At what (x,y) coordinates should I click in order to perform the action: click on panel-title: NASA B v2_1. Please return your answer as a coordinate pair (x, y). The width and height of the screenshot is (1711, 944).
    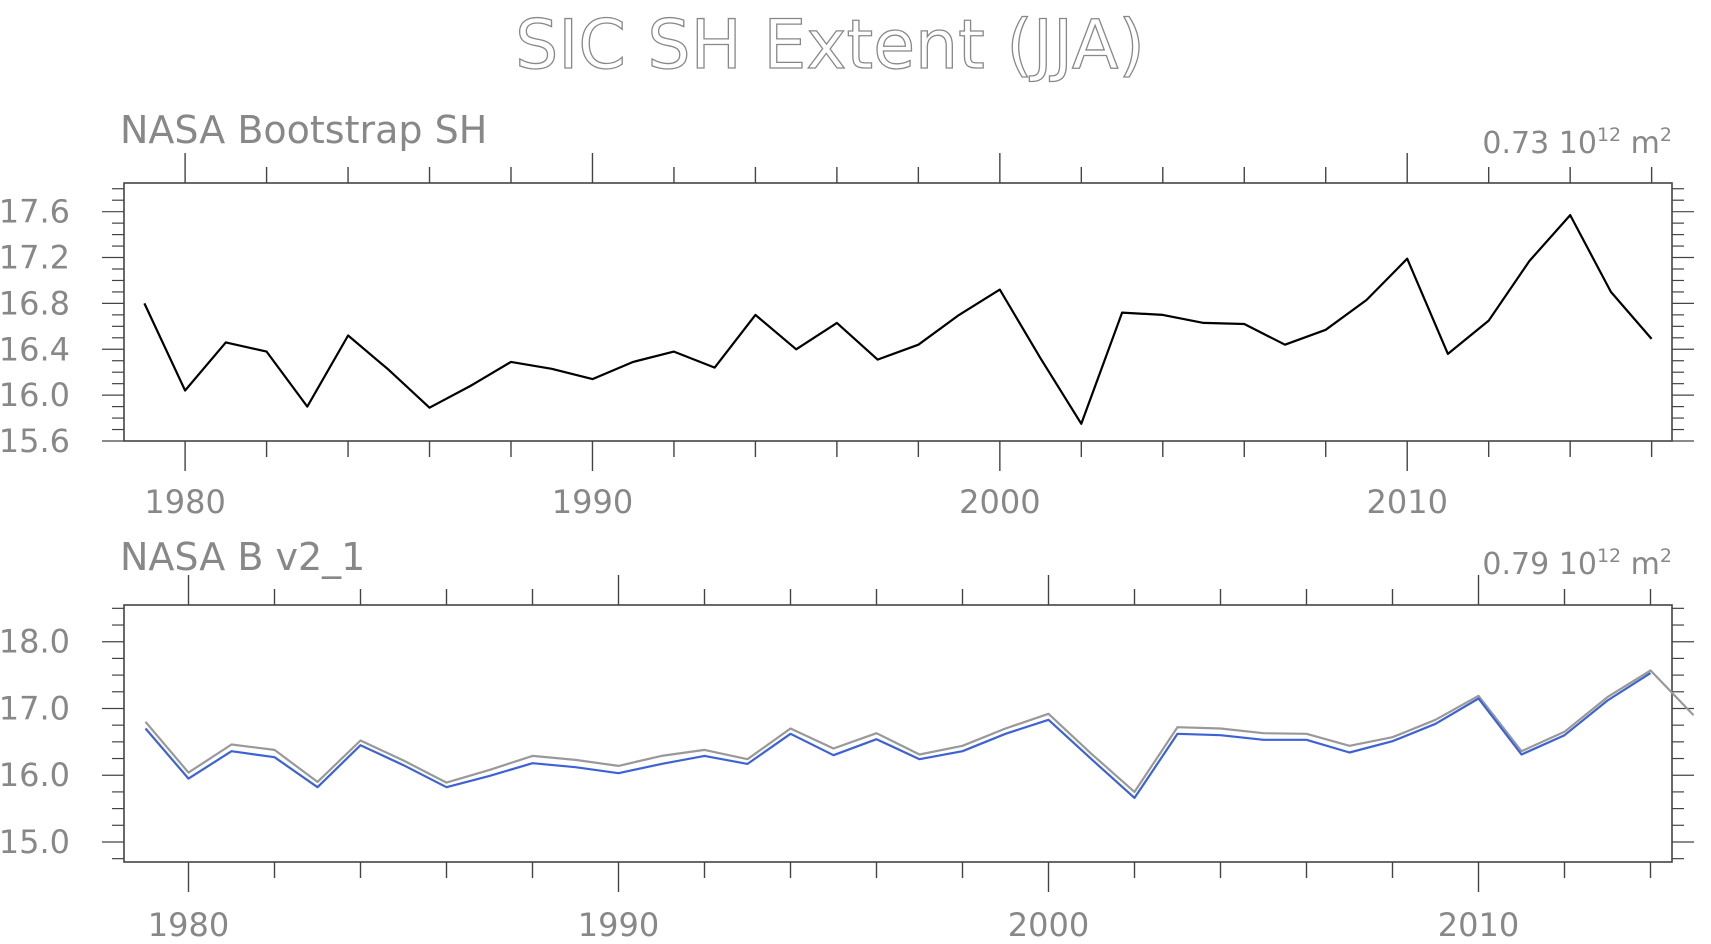
    Looking at the image, I should click on (242, 557).